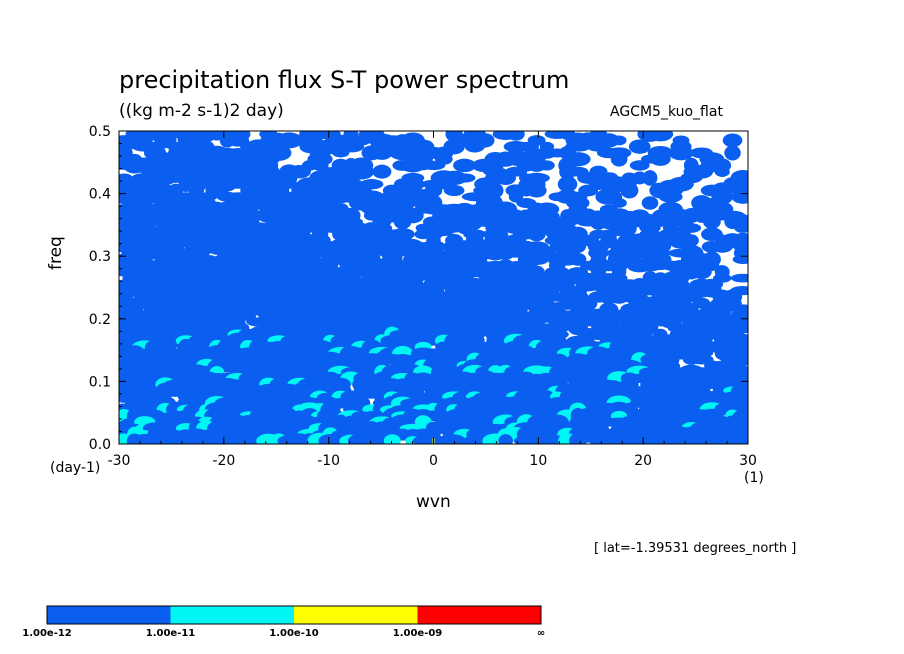  Describe the element at coordinates (100, 132) in the screenshot. I see `y-tick-label: 0.5` at that location.